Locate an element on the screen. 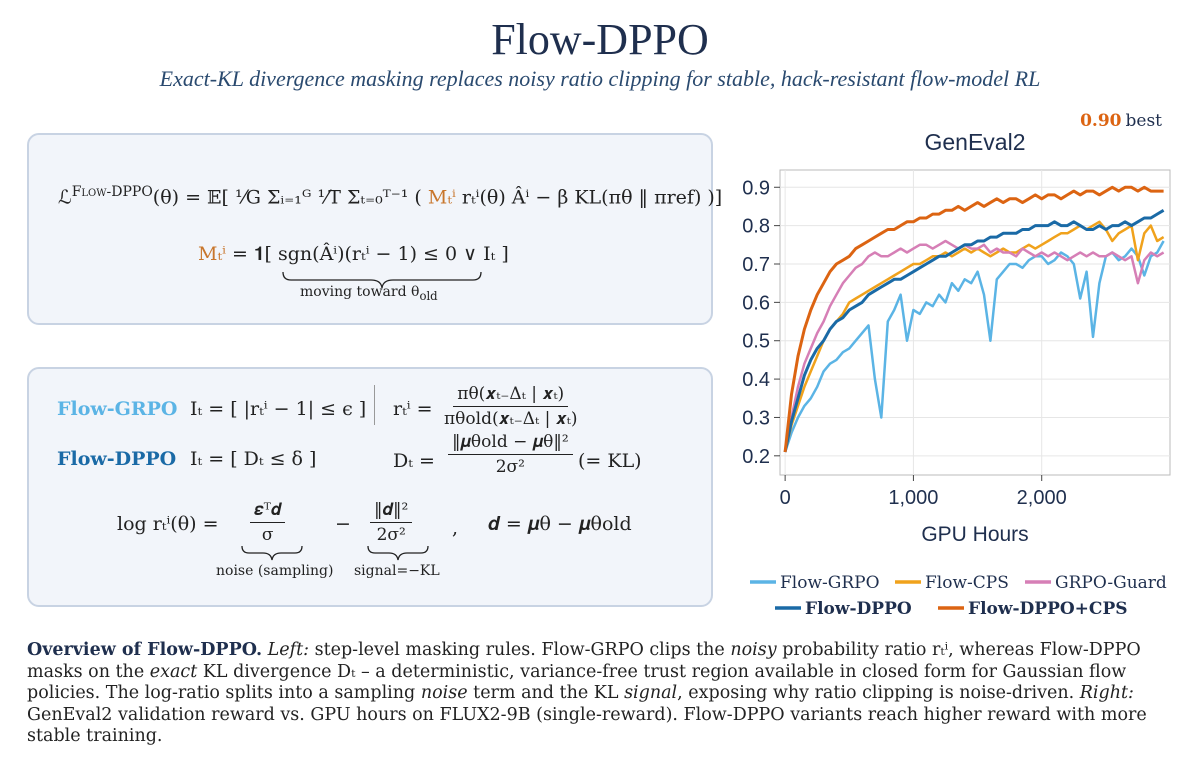 The height and width of the screenshot is (784, 1200). brace-label: moving toward θold is located at coordinates (369, 293).